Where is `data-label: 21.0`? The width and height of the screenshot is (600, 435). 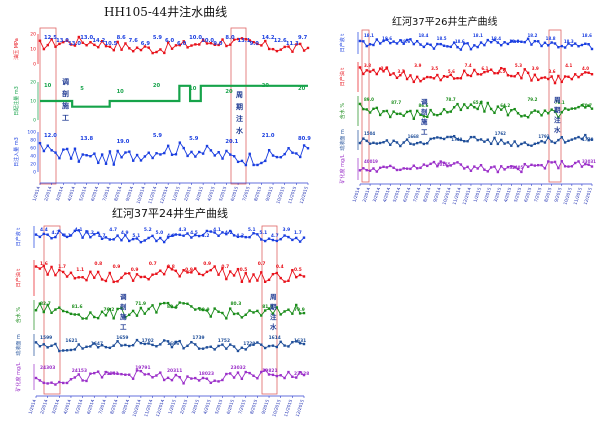
data-label: 21.0 is located at coordinates (268, 136).